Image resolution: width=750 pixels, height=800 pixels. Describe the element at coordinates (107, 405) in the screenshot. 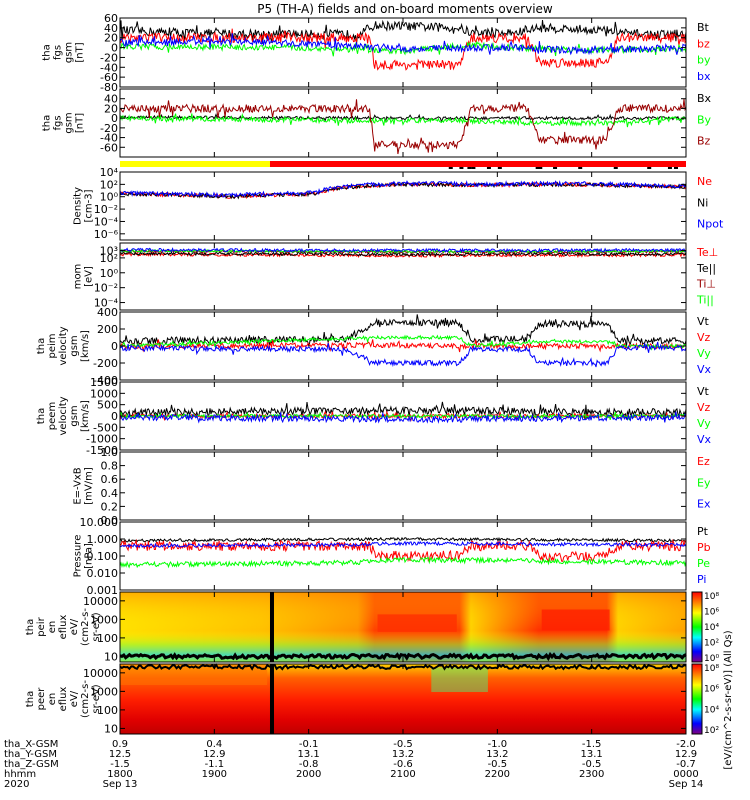

I see `y-tick-label: 500` at that location.